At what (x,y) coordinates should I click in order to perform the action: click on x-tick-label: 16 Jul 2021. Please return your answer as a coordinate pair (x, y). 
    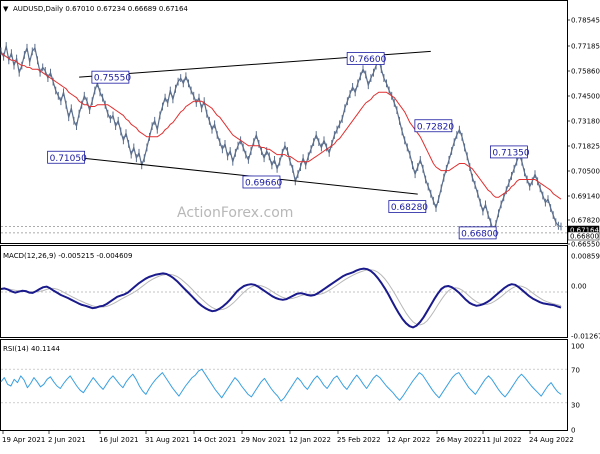
    Looking at the image, I should click on (119, 440).